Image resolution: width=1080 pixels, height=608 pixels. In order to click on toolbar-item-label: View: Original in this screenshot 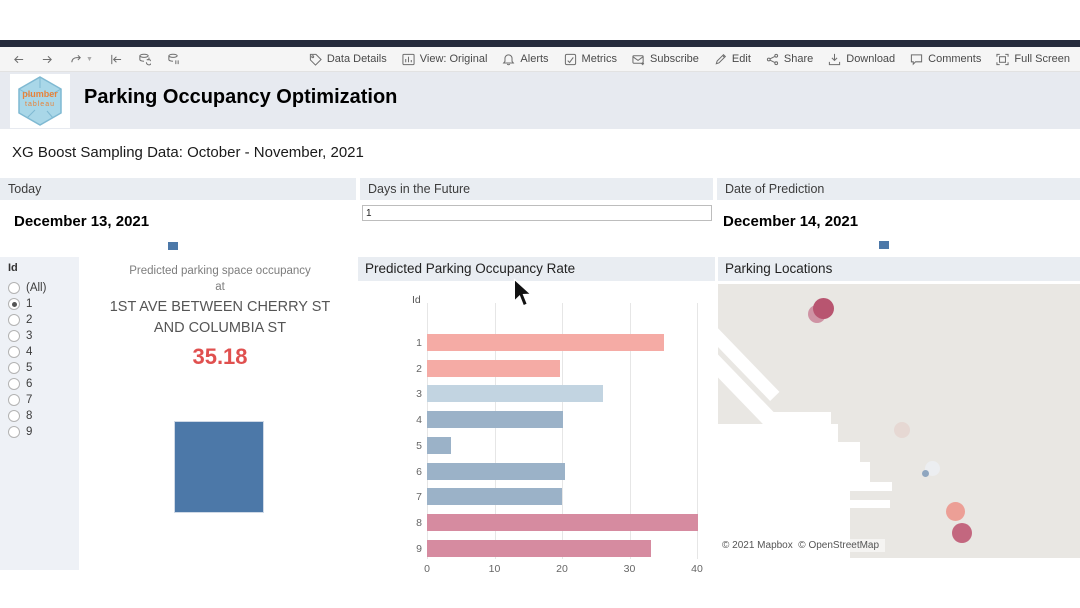, I will do `click(453, 59)`.